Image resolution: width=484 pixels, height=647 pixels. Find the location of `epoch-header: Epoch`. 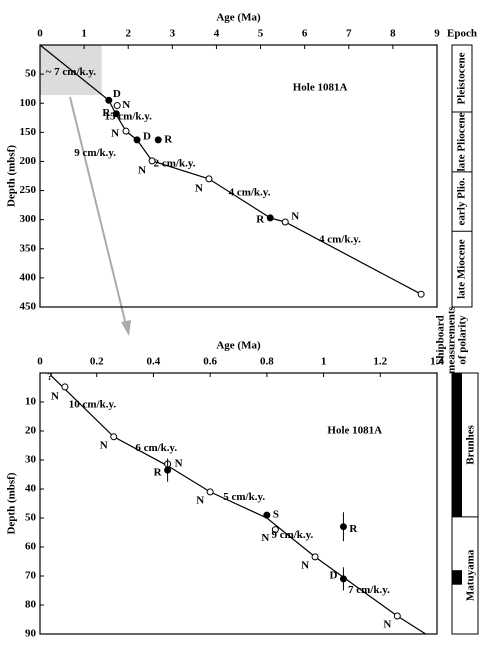

epoch-header: Epoch is located at coordinates (462, 34).